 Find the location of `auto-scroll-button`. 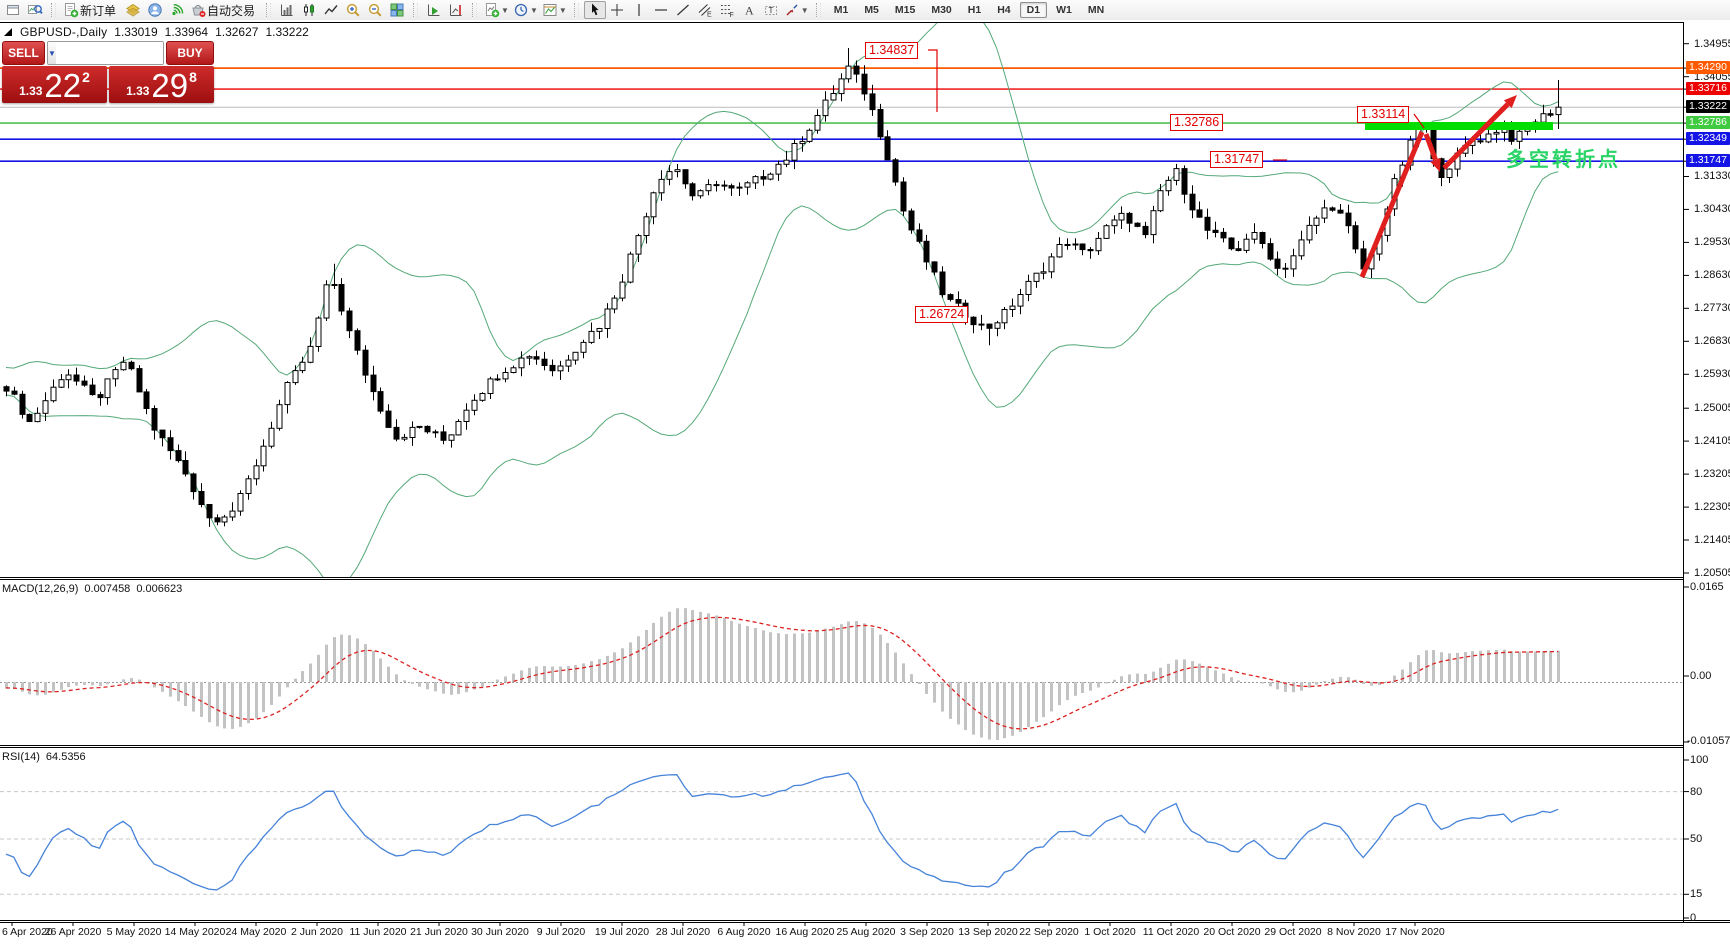

auto-scroll-button is located at coordinates (434, 10).